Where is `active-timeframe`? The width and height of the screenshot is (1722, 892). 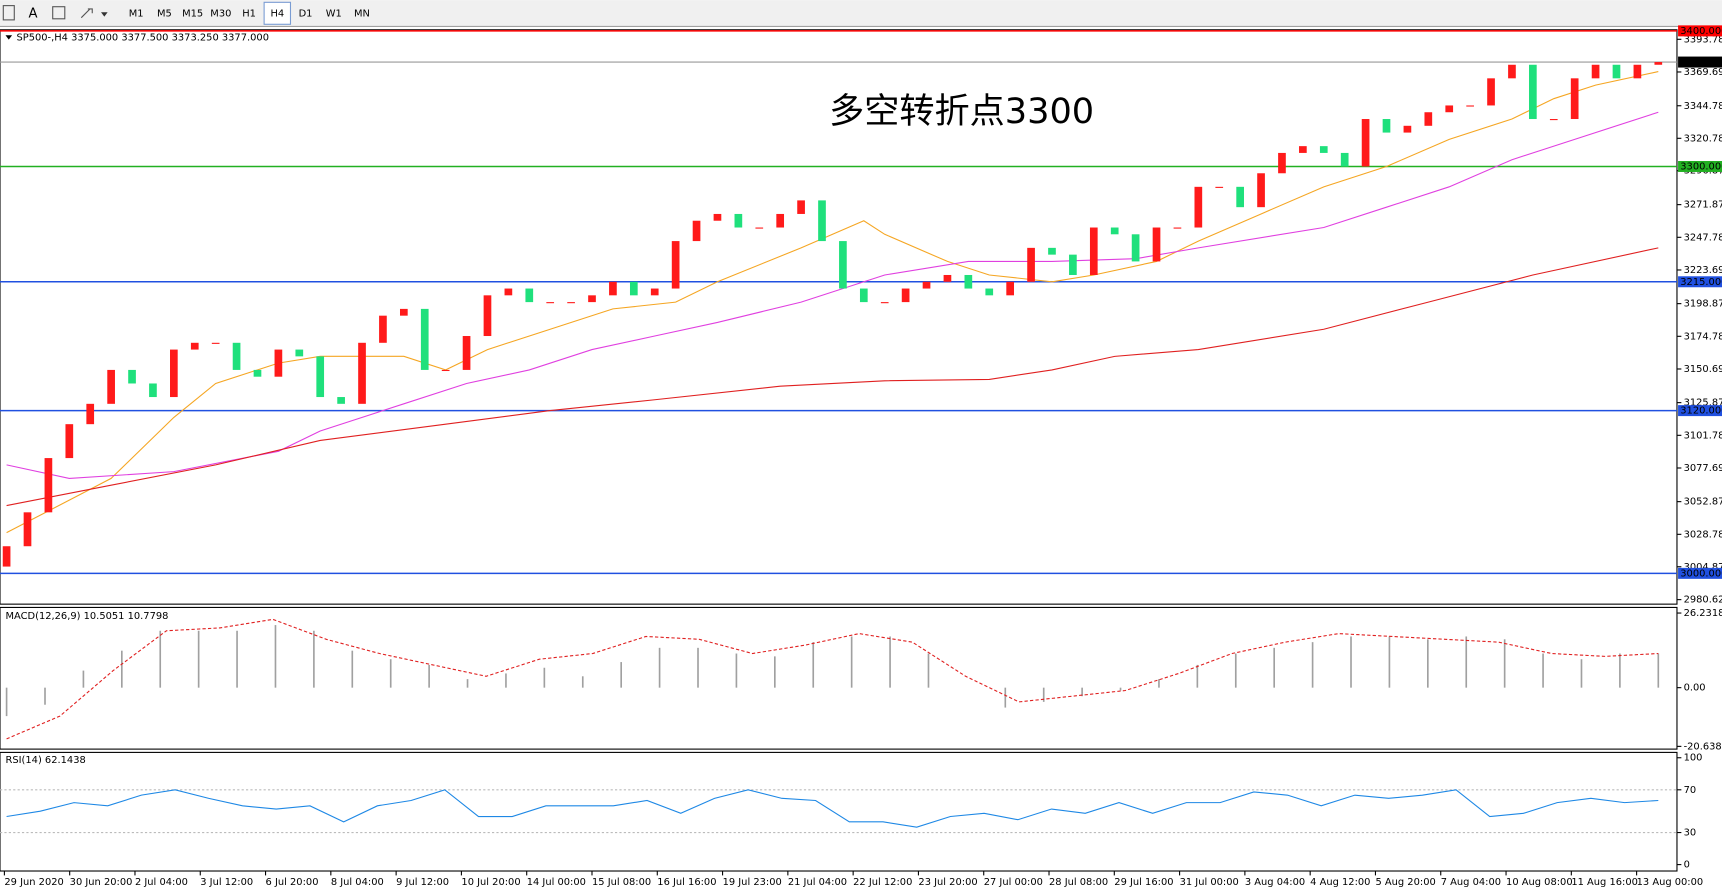 active-timeframe is located at coordinates (277, 13).